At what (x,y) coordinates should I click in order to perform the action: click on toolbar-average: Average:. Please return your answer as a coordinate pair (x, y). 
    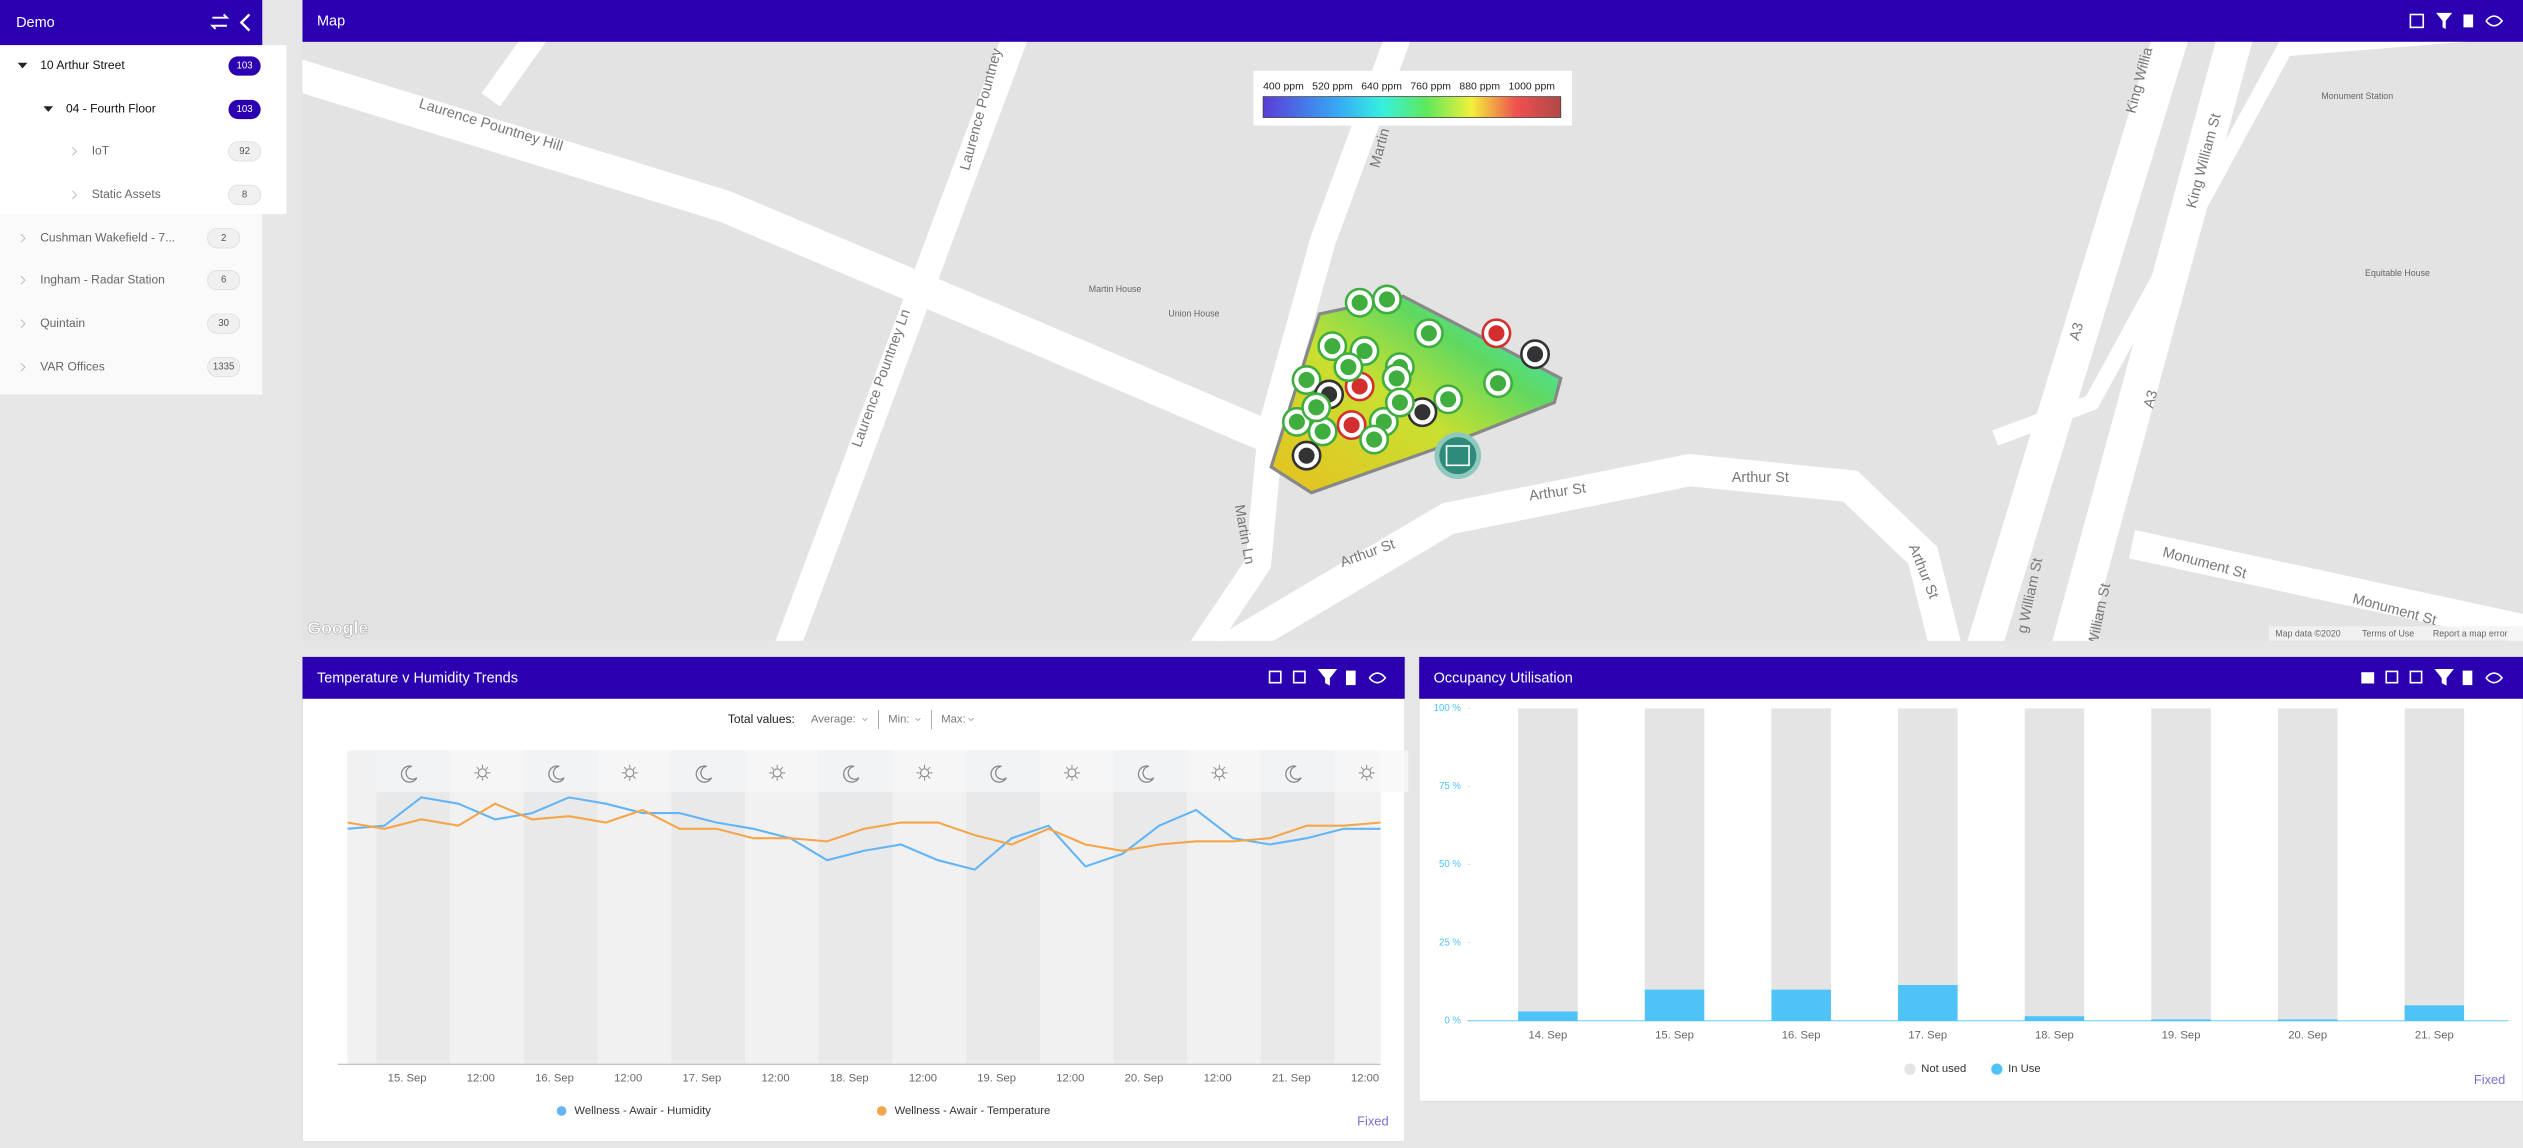
    Looking at the image, I should click on (833, 720).